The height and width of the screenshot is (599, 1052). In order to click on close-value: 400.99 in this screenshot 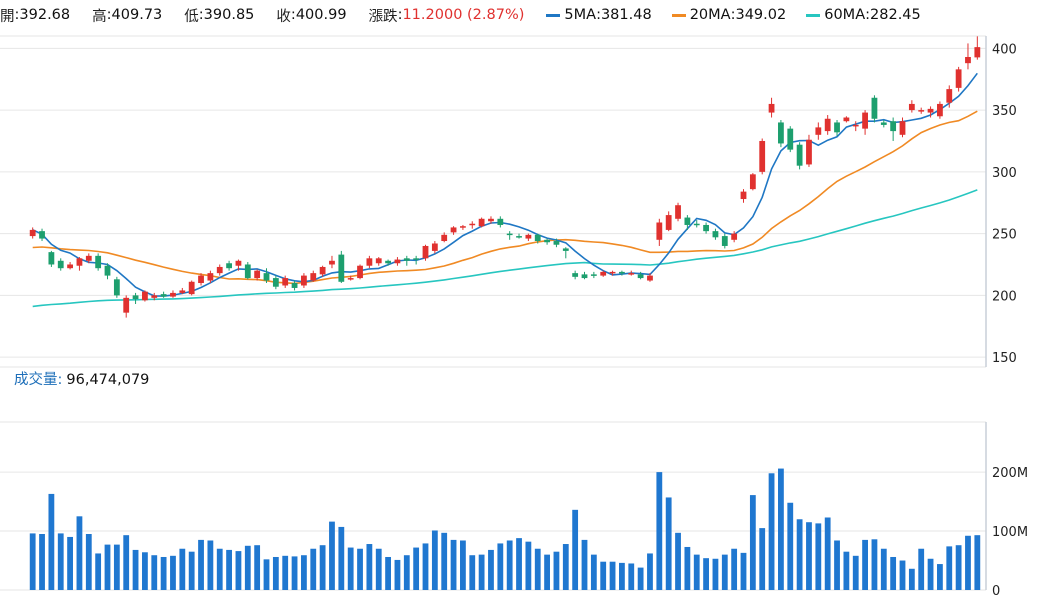, I will do `click(321, 15)`.